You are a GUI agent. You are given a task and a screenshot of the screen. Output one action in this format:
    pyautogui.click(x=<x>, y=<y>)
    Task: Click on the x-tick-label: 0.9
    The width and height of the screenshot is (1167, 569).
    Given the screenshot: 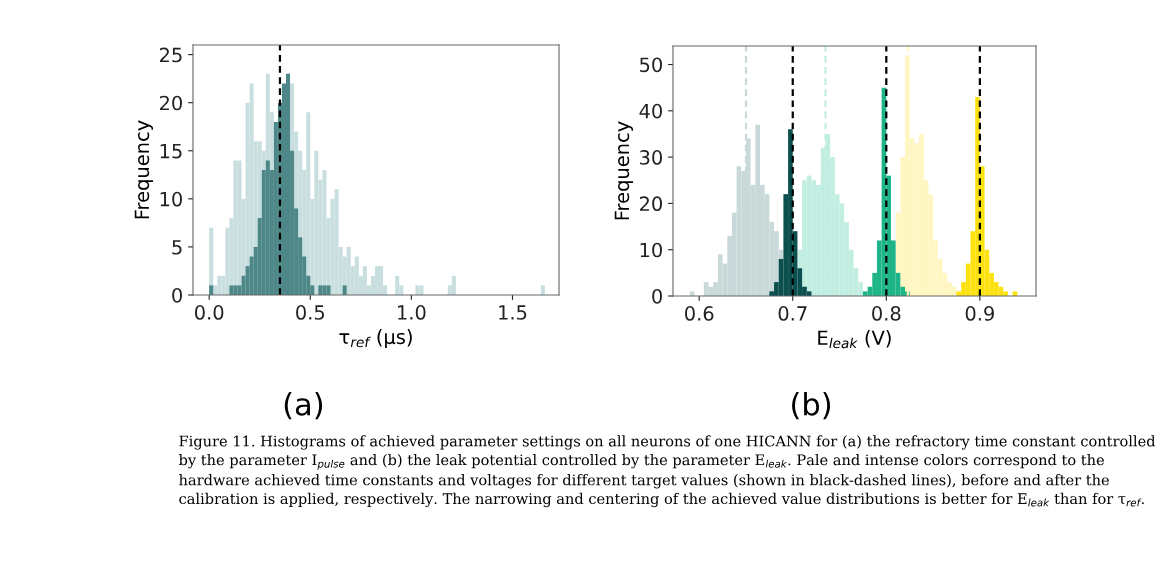 What is the action you would take?
    pyautogui.click(x=979, y=313)
    